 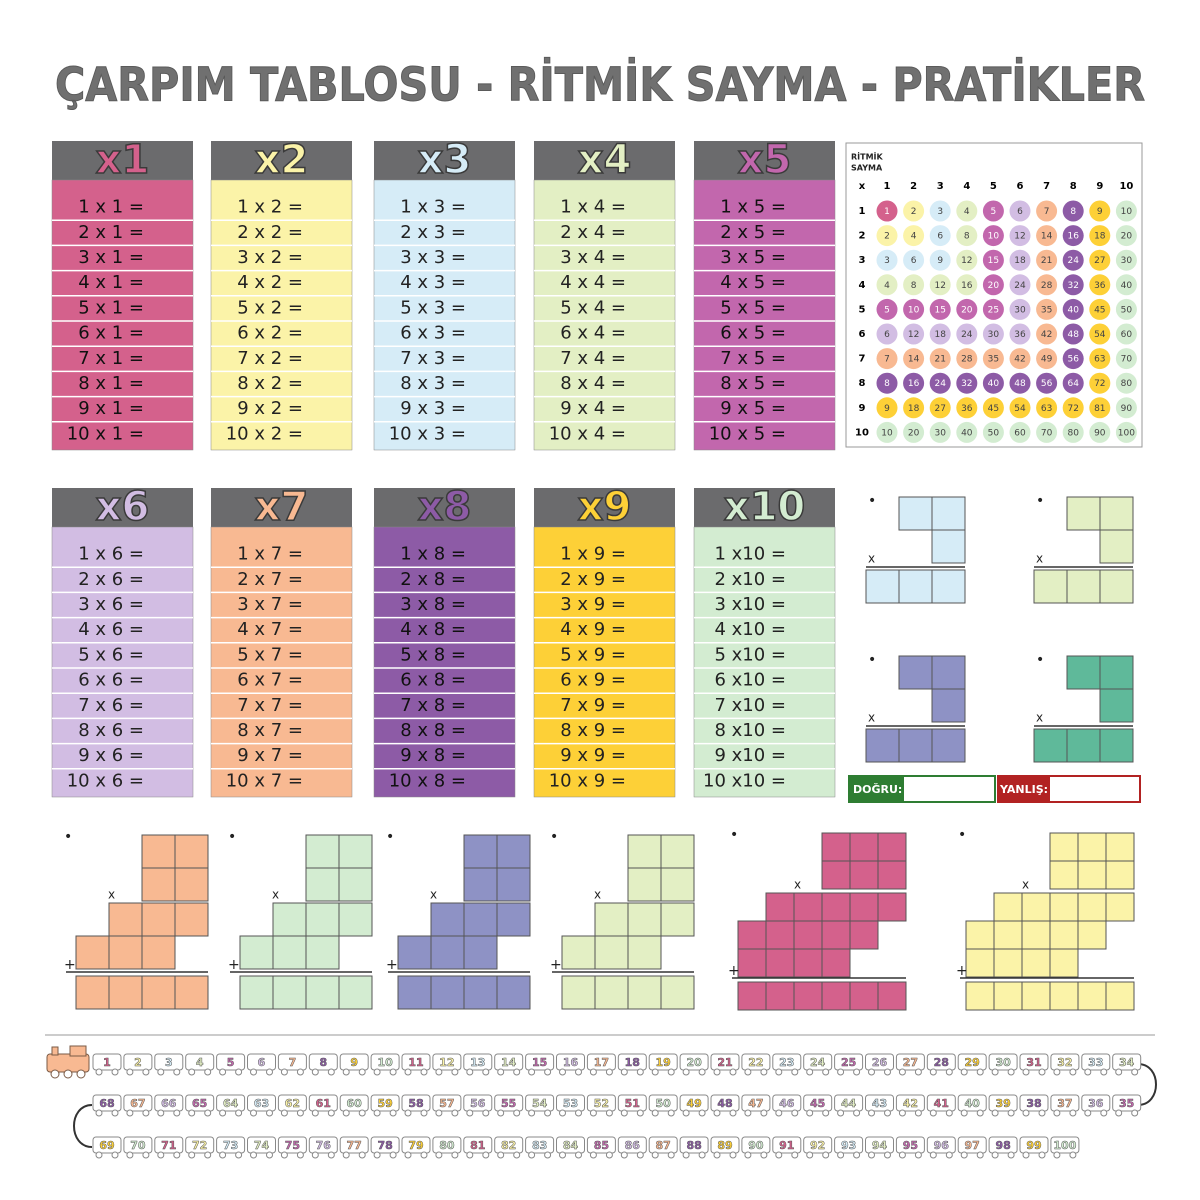 I want to click on table-row: 9 x 6 =, so click(x=111, y=755).